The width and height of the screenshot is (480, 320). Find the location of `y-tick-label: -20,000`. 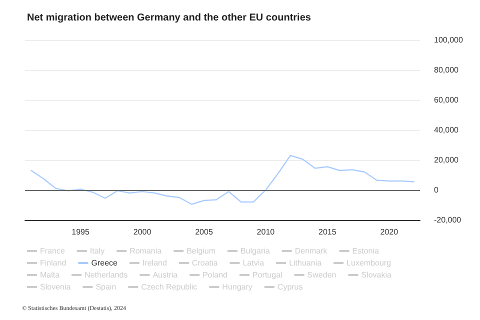

y-tick-label: -20,000 is located at coordinates (448, 220).